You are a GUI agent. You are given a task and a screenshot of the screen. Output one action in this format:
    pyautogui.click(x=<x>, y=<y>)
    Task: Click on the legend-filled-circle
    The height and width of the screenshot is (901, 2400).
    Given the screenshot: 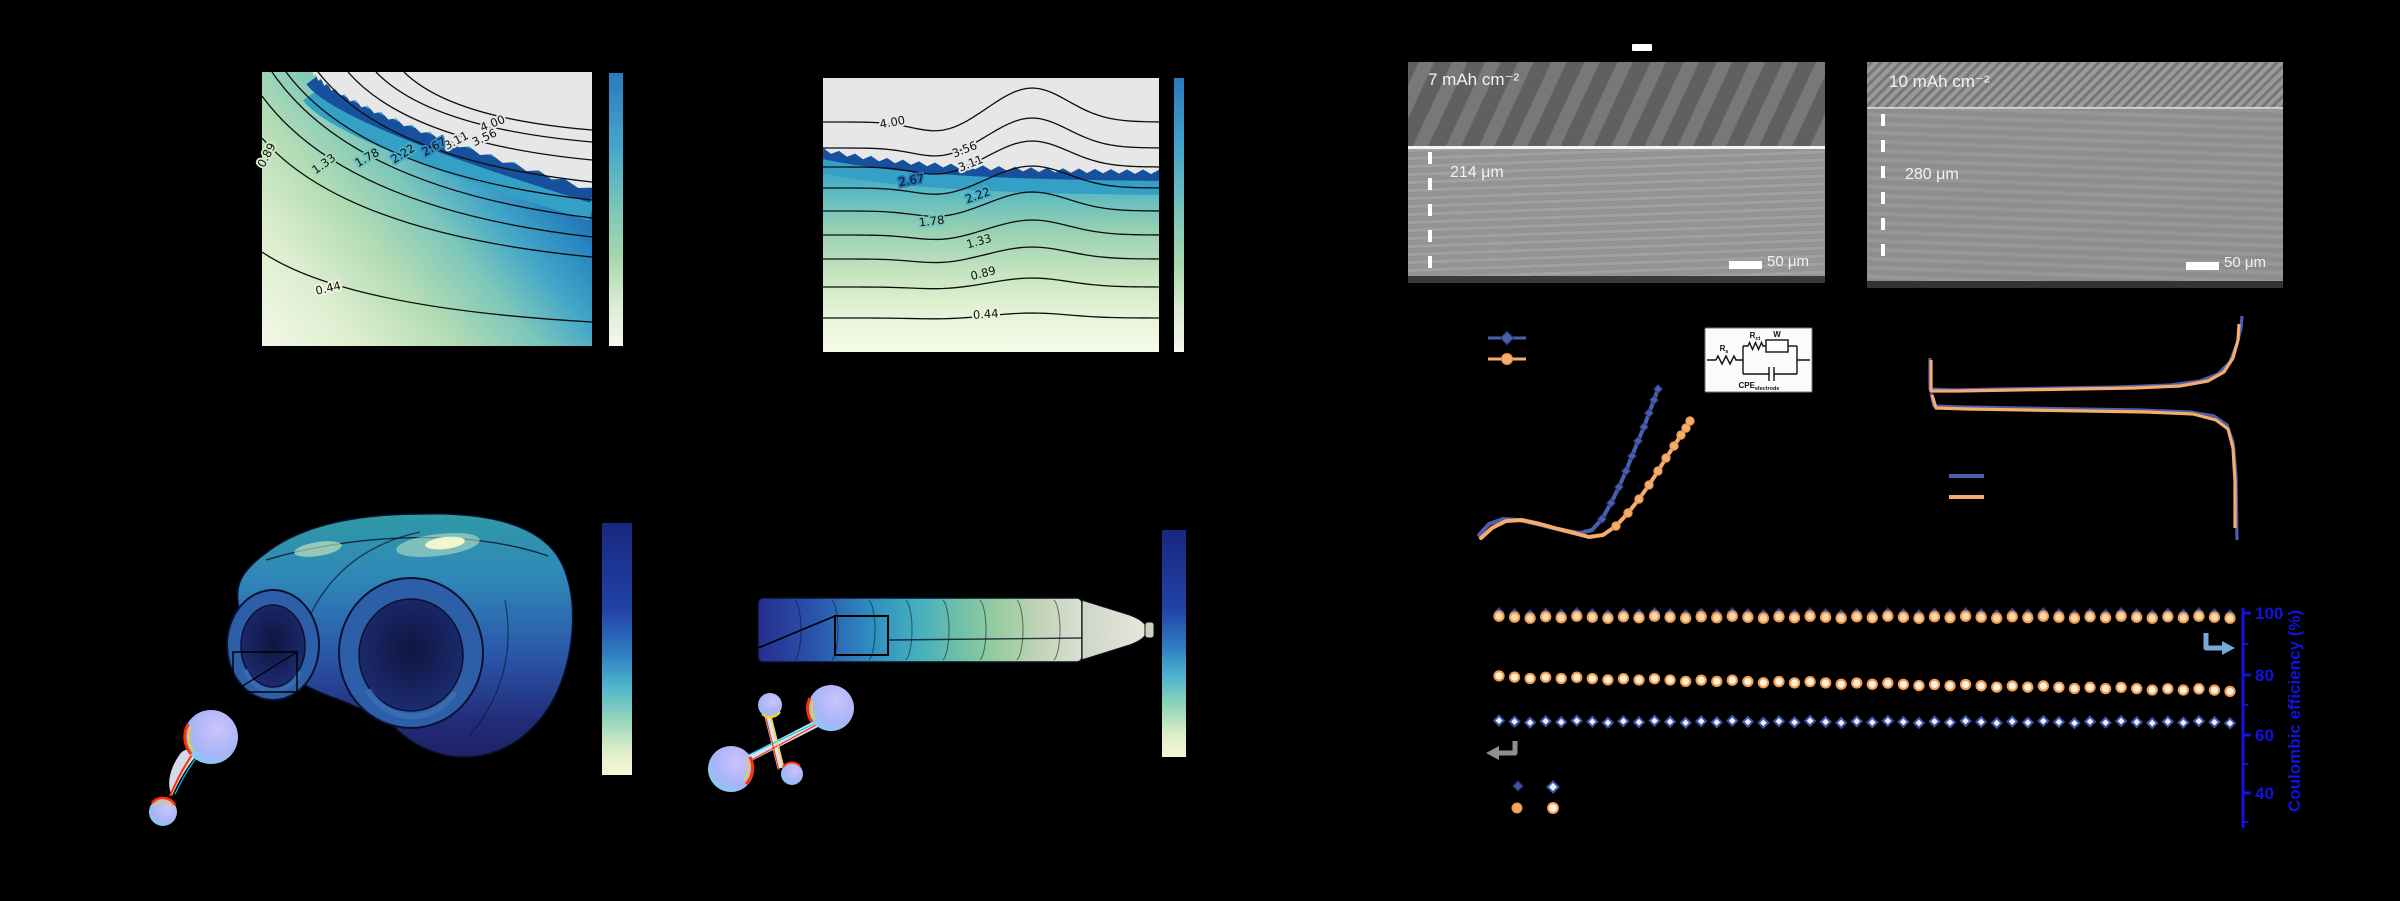 What is the action you would take?
    pyautogui.click(x=1517, y=808)
    